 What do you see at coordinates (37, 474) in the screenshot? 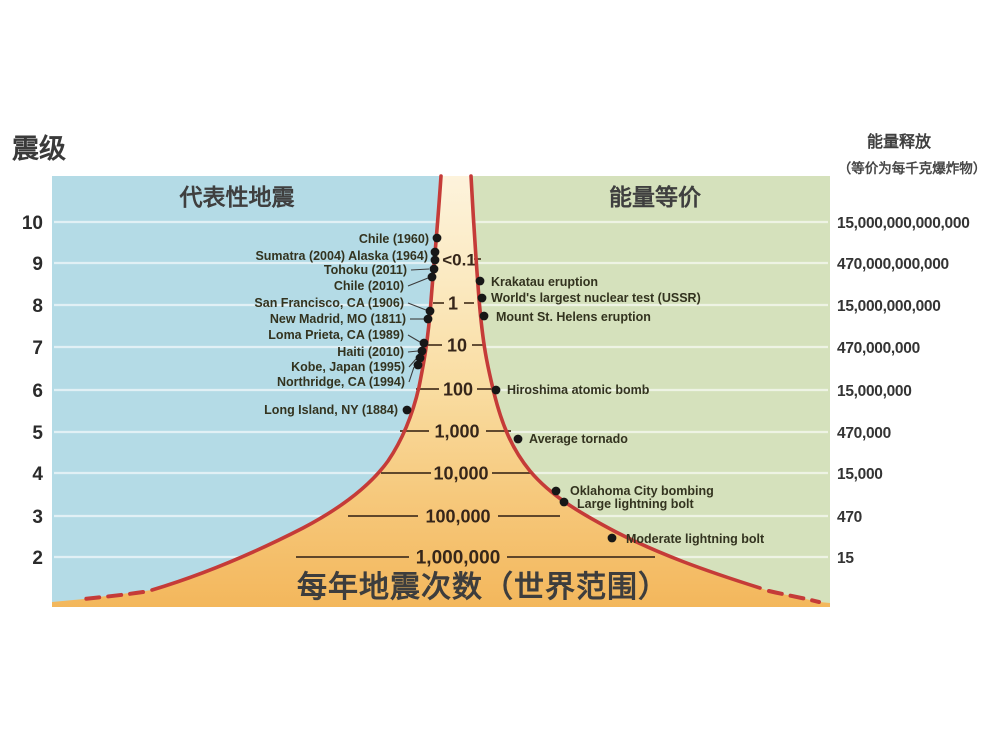
I see `magnitude-tick: 4` at bounding box center [37, 474].